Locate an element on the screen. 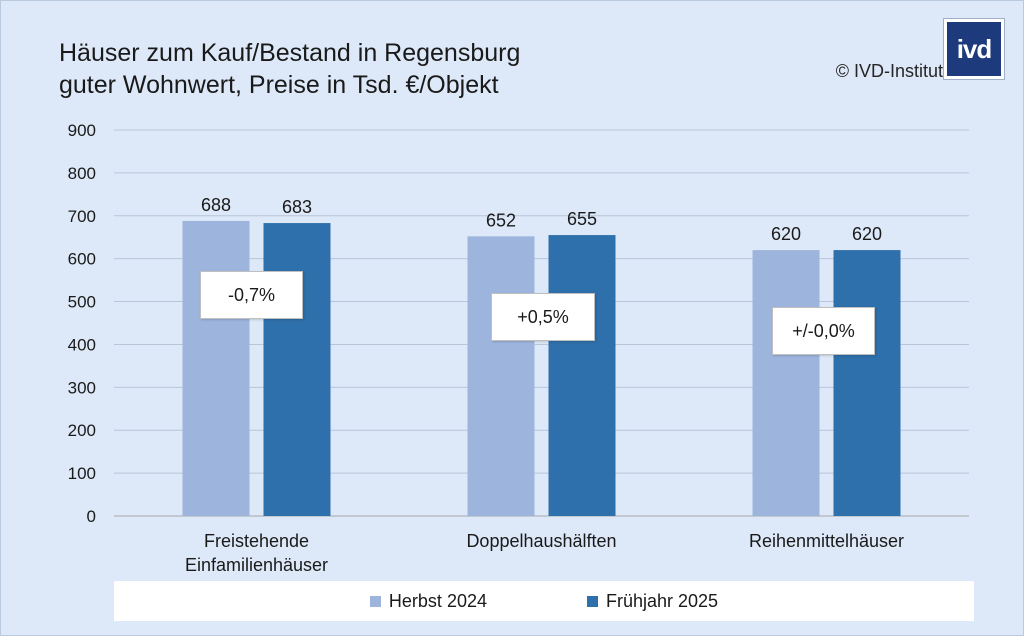  x-category-label-0-1: Einfamilienhäuser is located at coordinates (256, 565).